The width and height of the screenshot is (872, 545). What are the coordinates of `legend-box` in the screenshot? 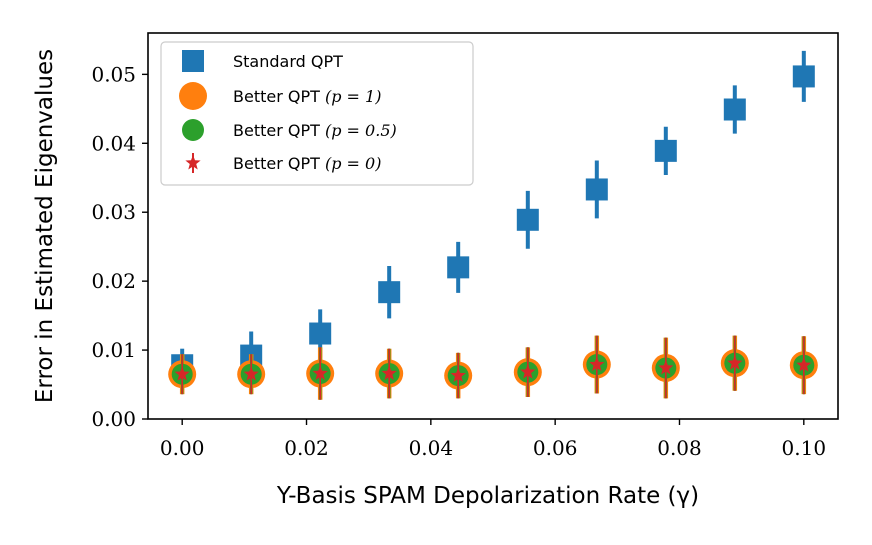 It's located at (317, 113).